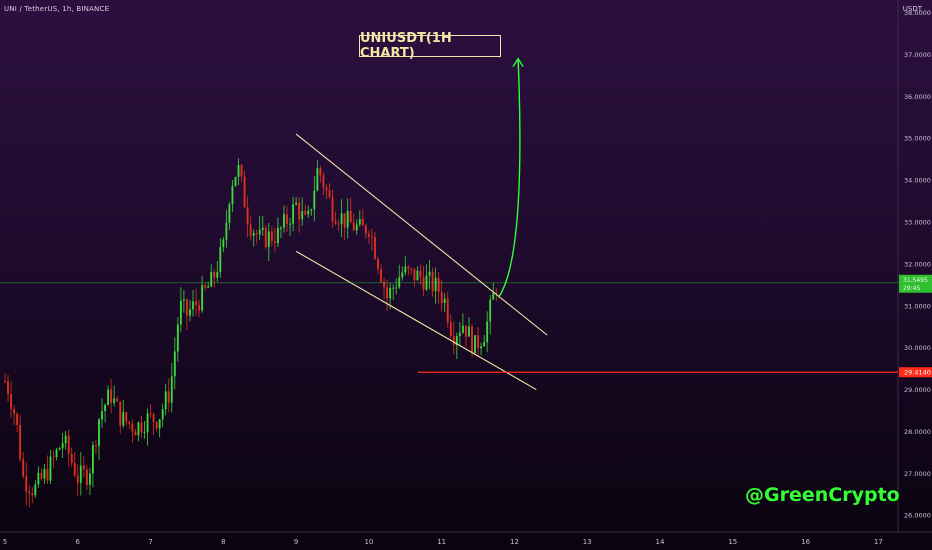 Image resolution: width=932 pixels, height=550 pixels. I want to click on y-tick-label: 33.0000, so click(917, 223).